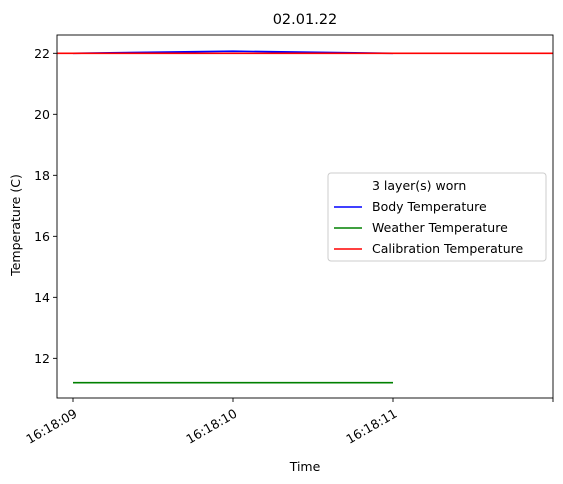 The height and width of the screenshot is (484, 563). What do you see at coordinates (447, 248) in the screenshot?
I see `legend-label: Calibration Temperature` at bounding box center [447, 248].